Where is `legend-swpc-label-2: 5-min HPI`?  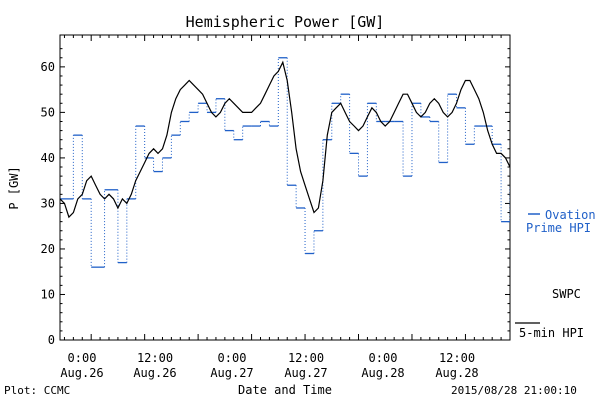 legend-swpc-label-2: 5-min HPI is located at coordinates (551, 333).